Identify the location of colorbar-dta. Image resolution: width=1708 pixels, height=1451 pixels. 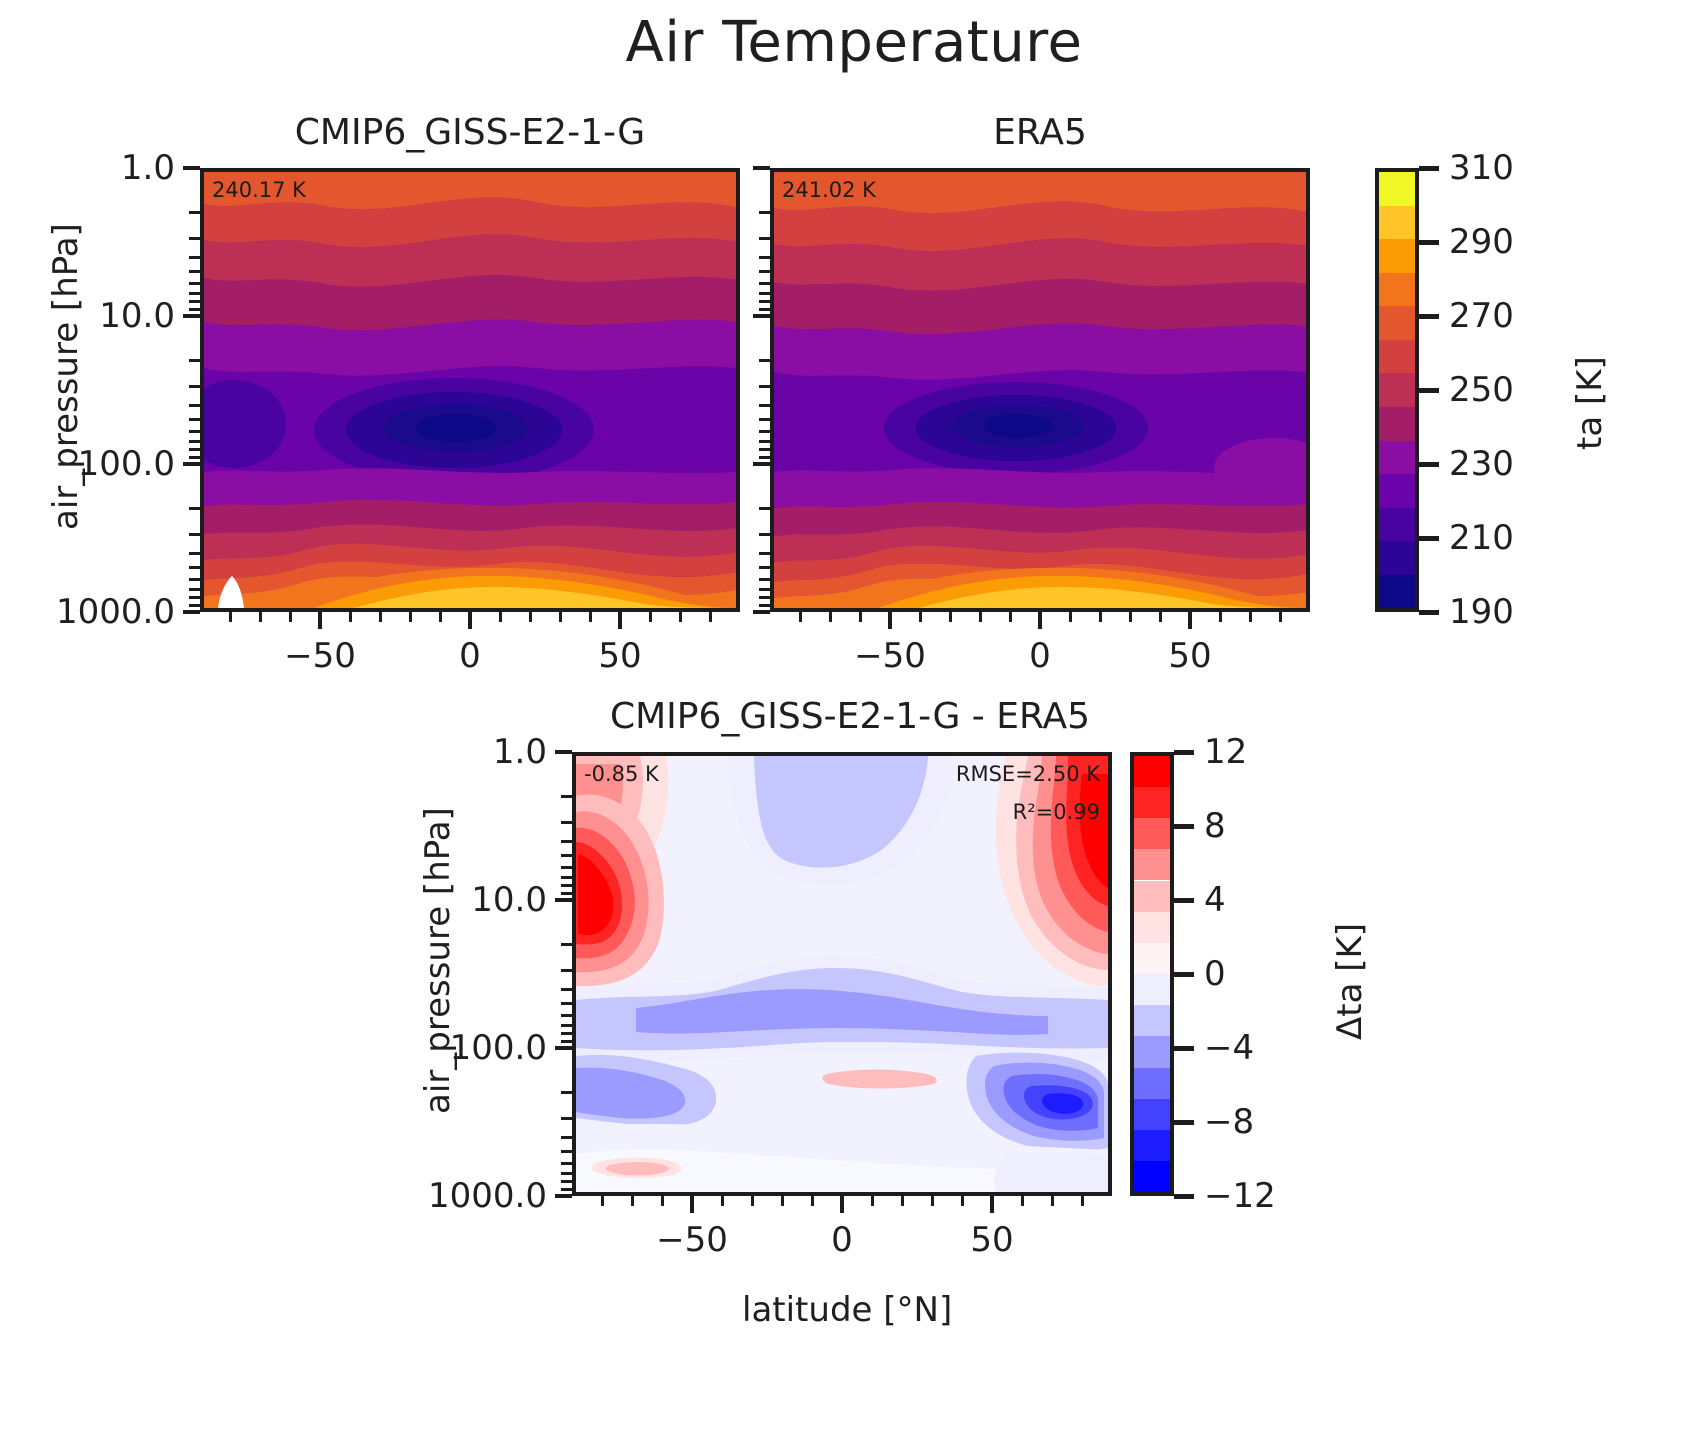
(1152, 974).